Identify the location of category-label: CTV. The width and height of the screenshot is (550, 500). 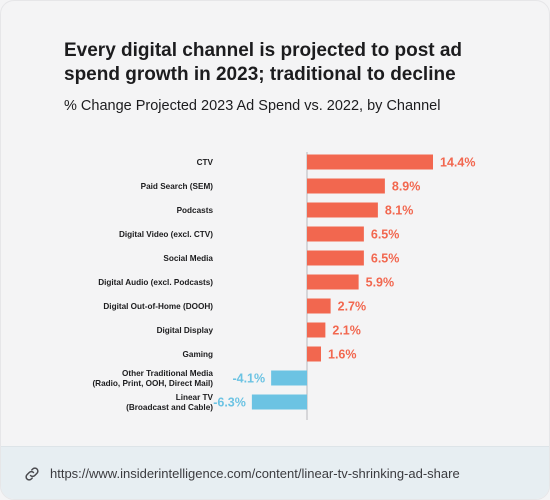
(205, 162).